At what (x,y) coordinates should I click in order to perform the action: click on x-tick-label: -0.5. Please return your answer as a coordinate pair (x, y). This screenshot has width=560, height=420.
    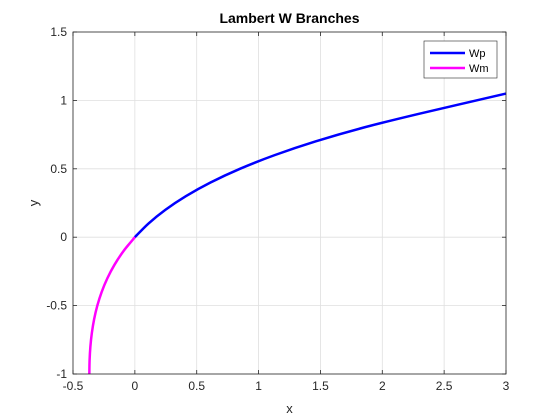
    Looking at the image, I should click on (73, 386).